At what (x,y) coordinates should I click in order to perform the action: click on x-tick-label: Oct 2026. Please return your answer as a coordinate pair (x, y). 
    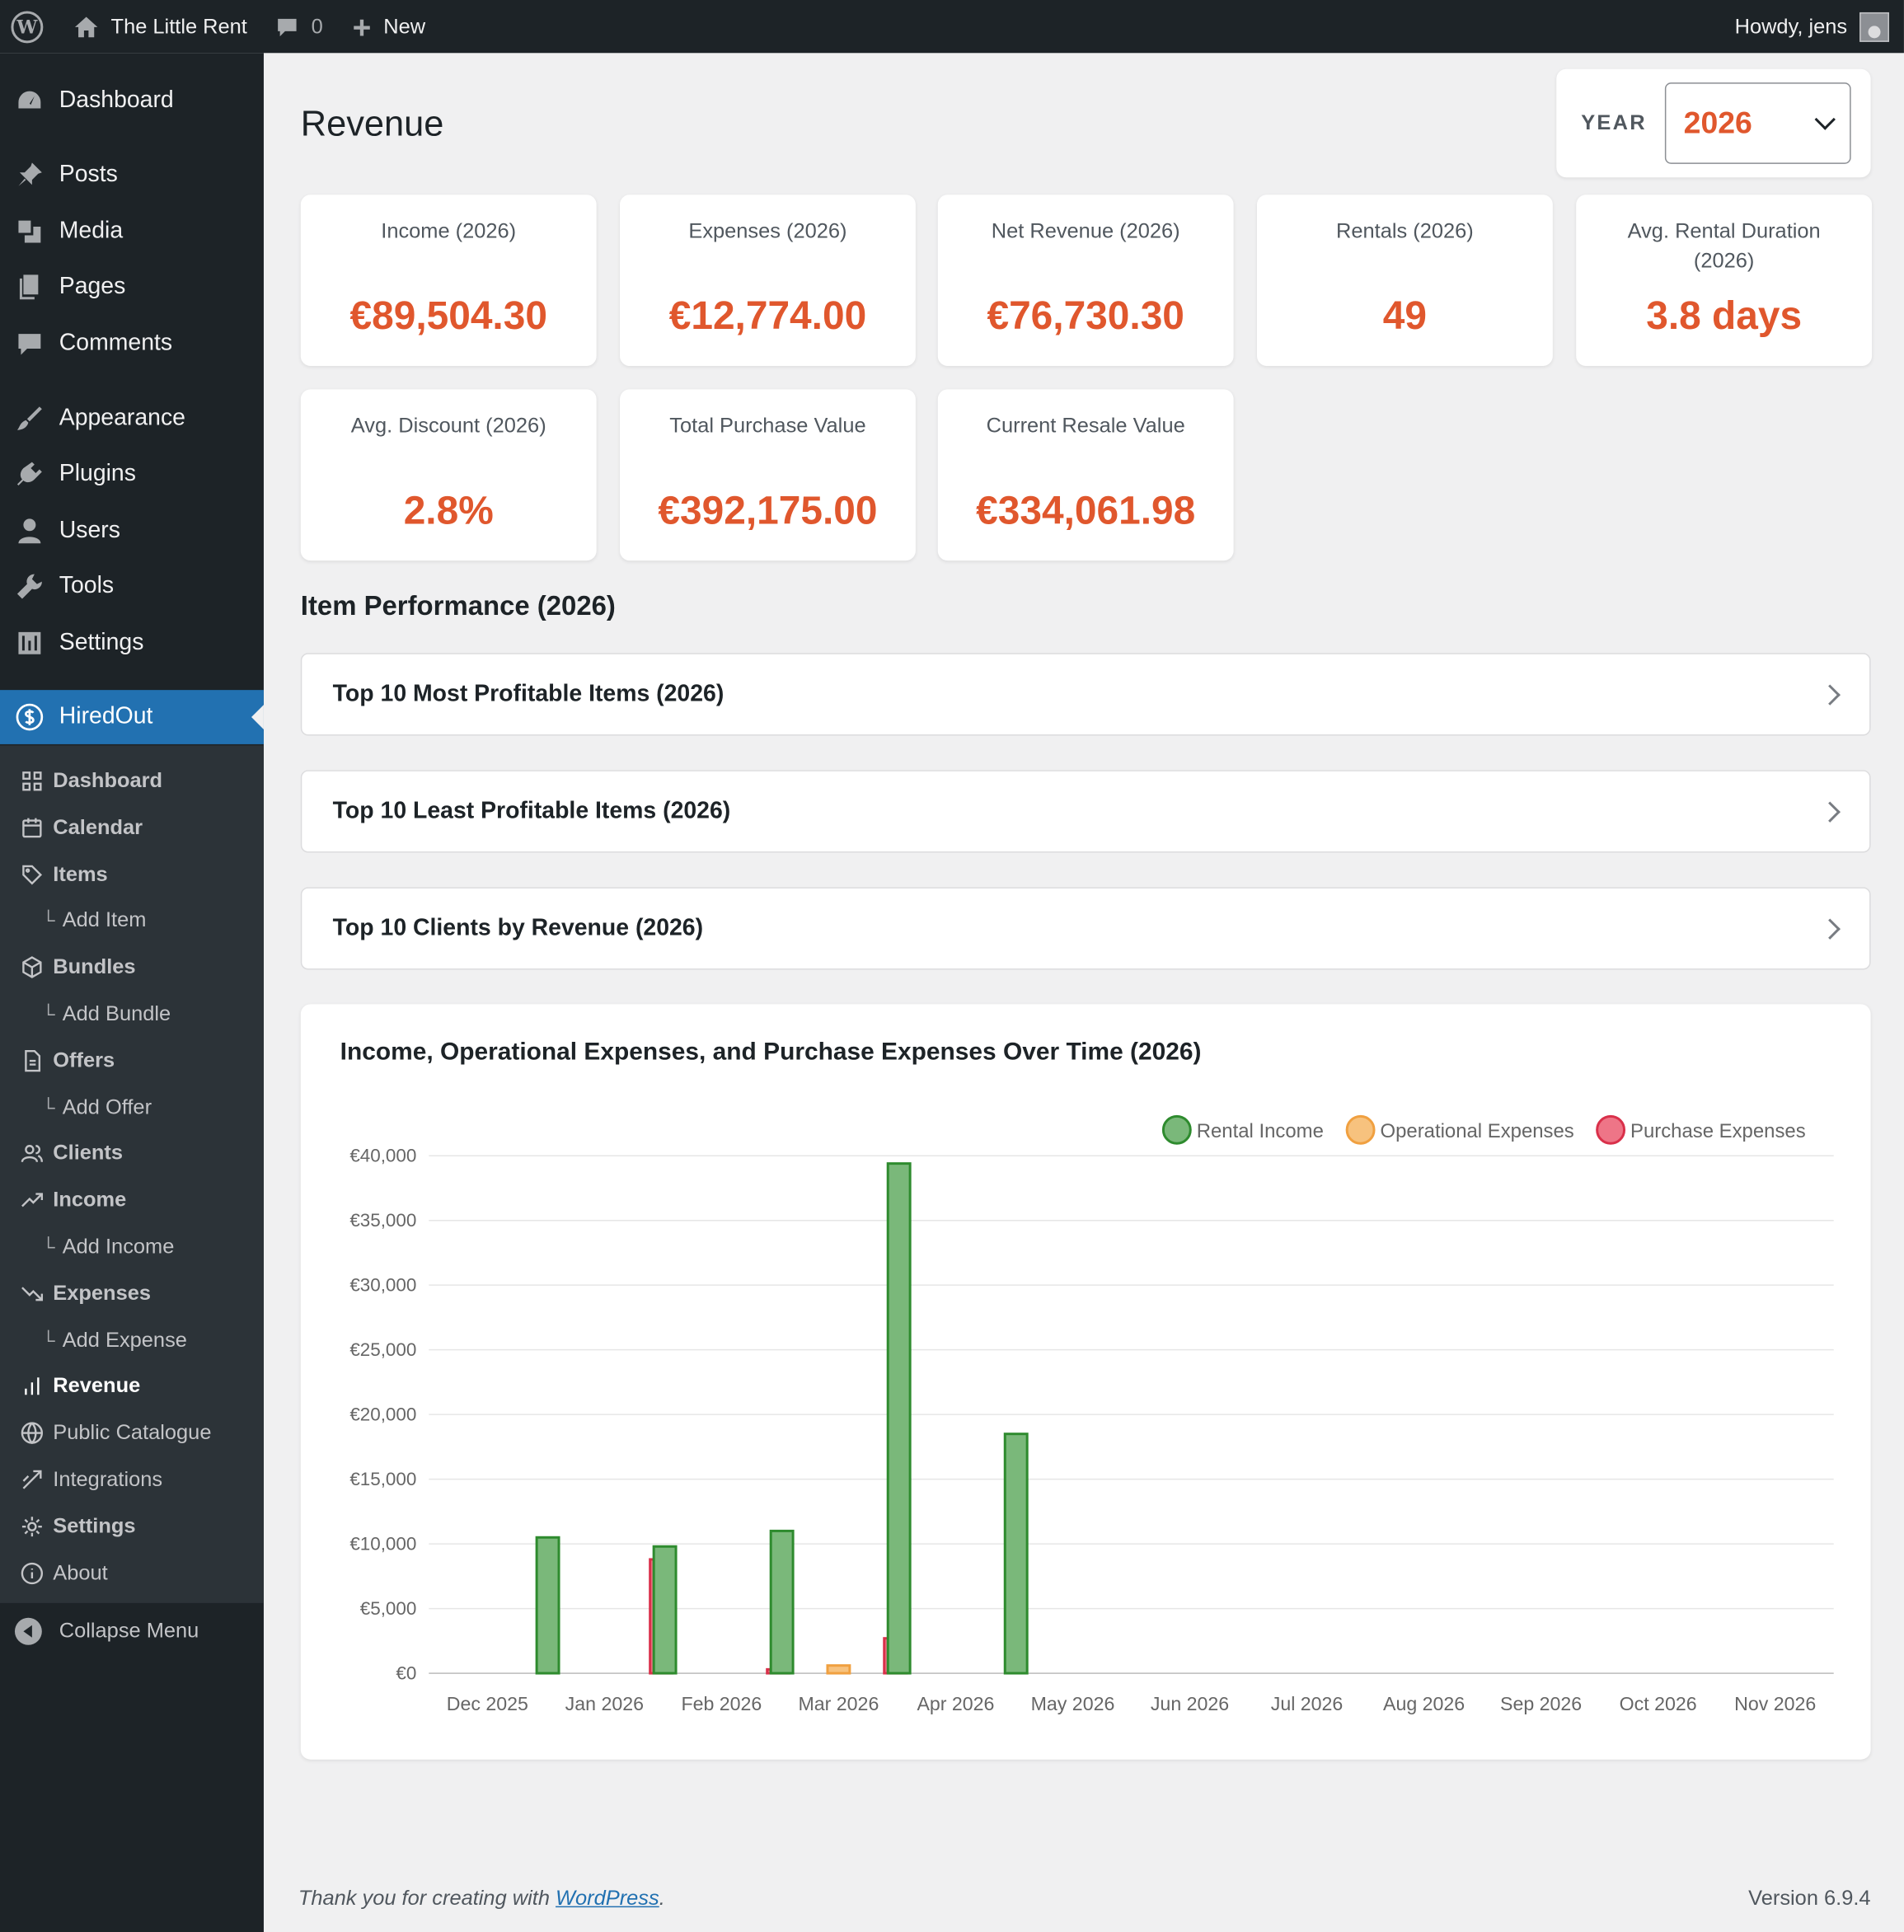
    Looking at the image, I should click on (1658, 1703).